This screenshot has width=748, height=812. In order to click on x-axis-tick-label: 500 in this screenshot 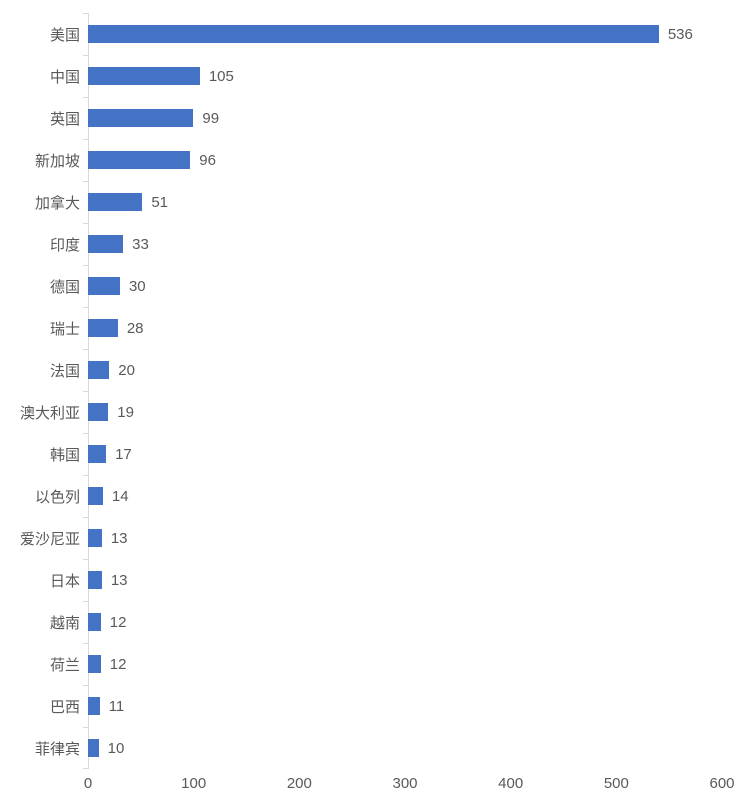, I will do `click(616, 783)`.